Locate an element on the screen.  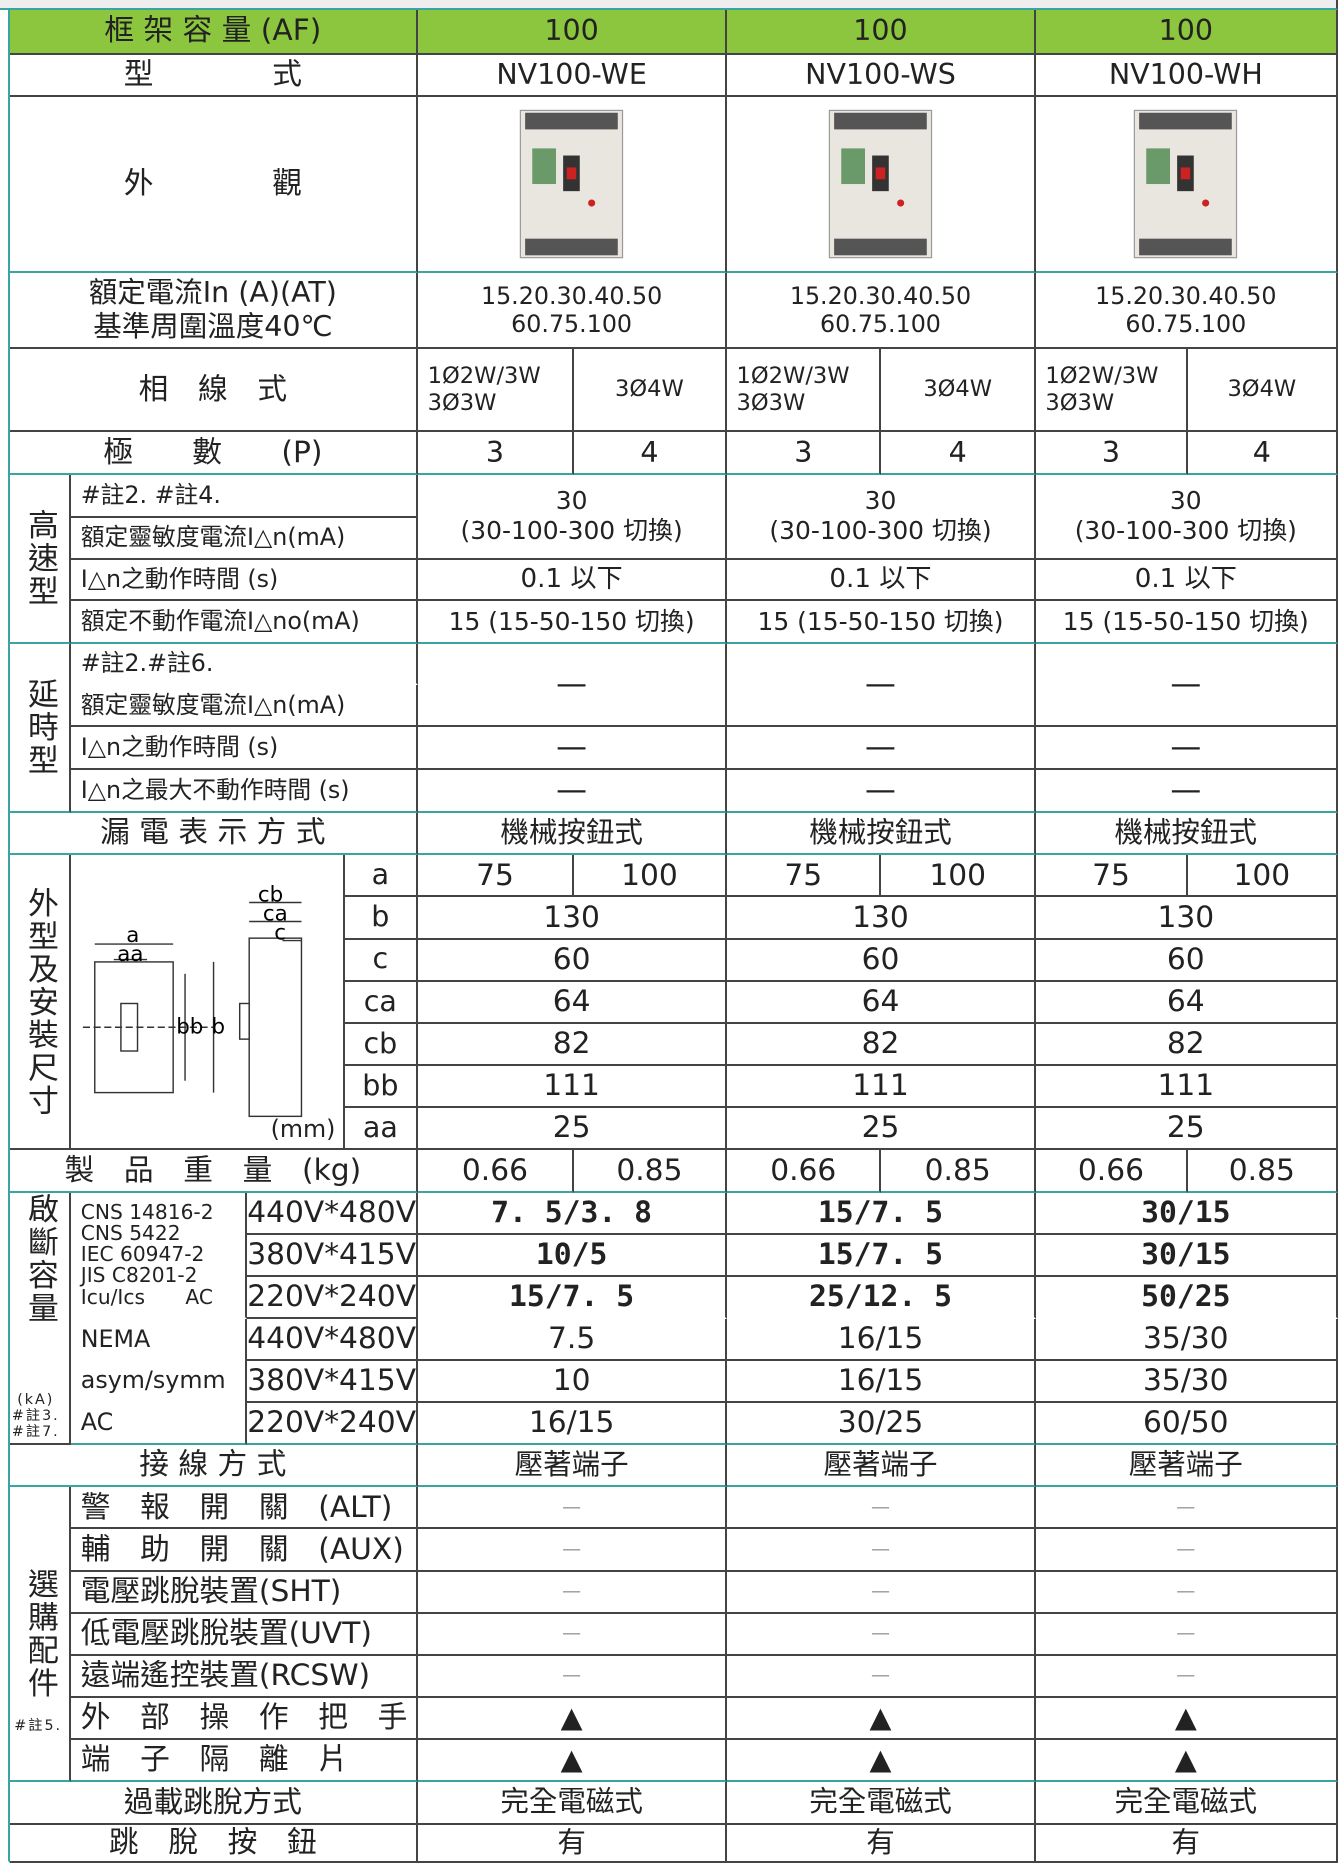
cell-text: NV100-WH is located at coordinates (1185, 74).